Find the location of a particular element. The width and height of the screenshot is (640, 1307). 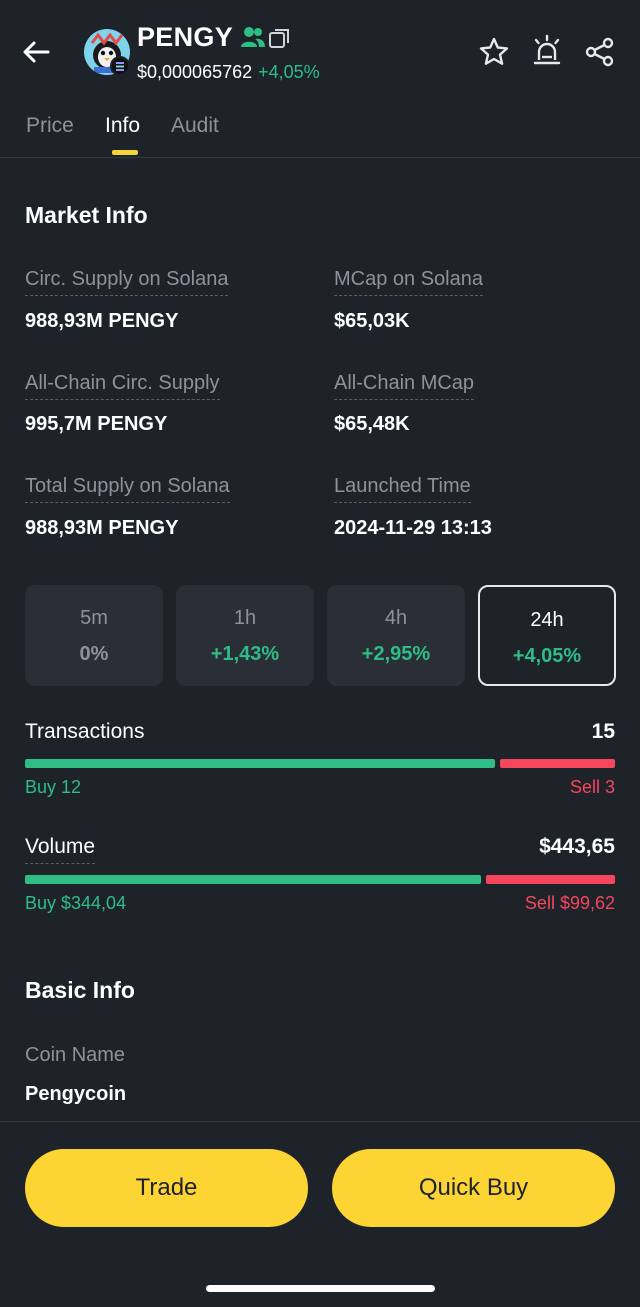

timeframe-label: 24h is located at coordinates (547, 620).